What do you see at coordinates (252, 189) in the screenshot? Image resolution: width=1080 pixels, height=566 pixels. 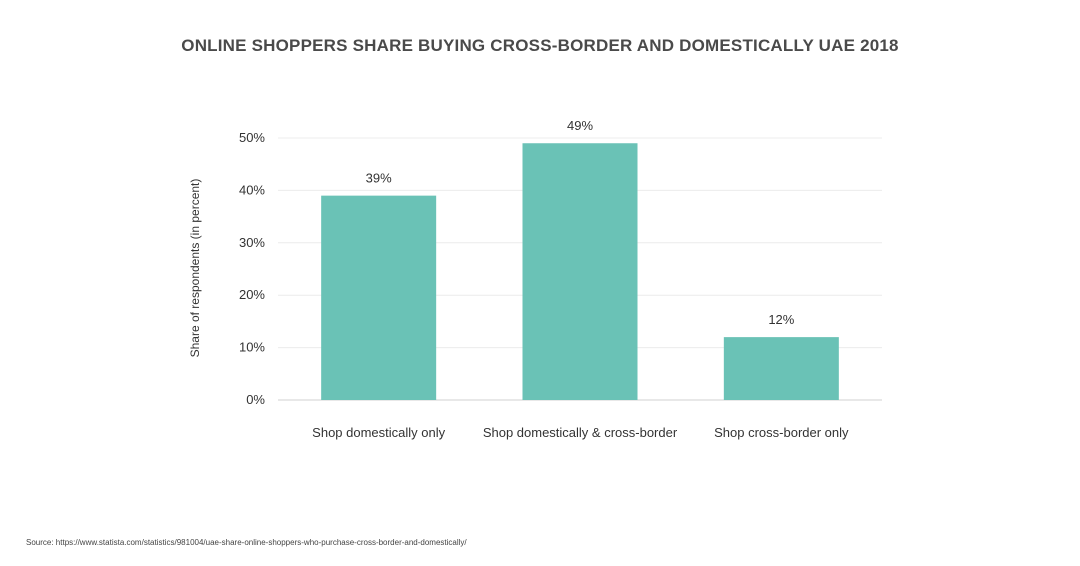 I see `y-tick-label: 40%` at bounding box center [252, 189].